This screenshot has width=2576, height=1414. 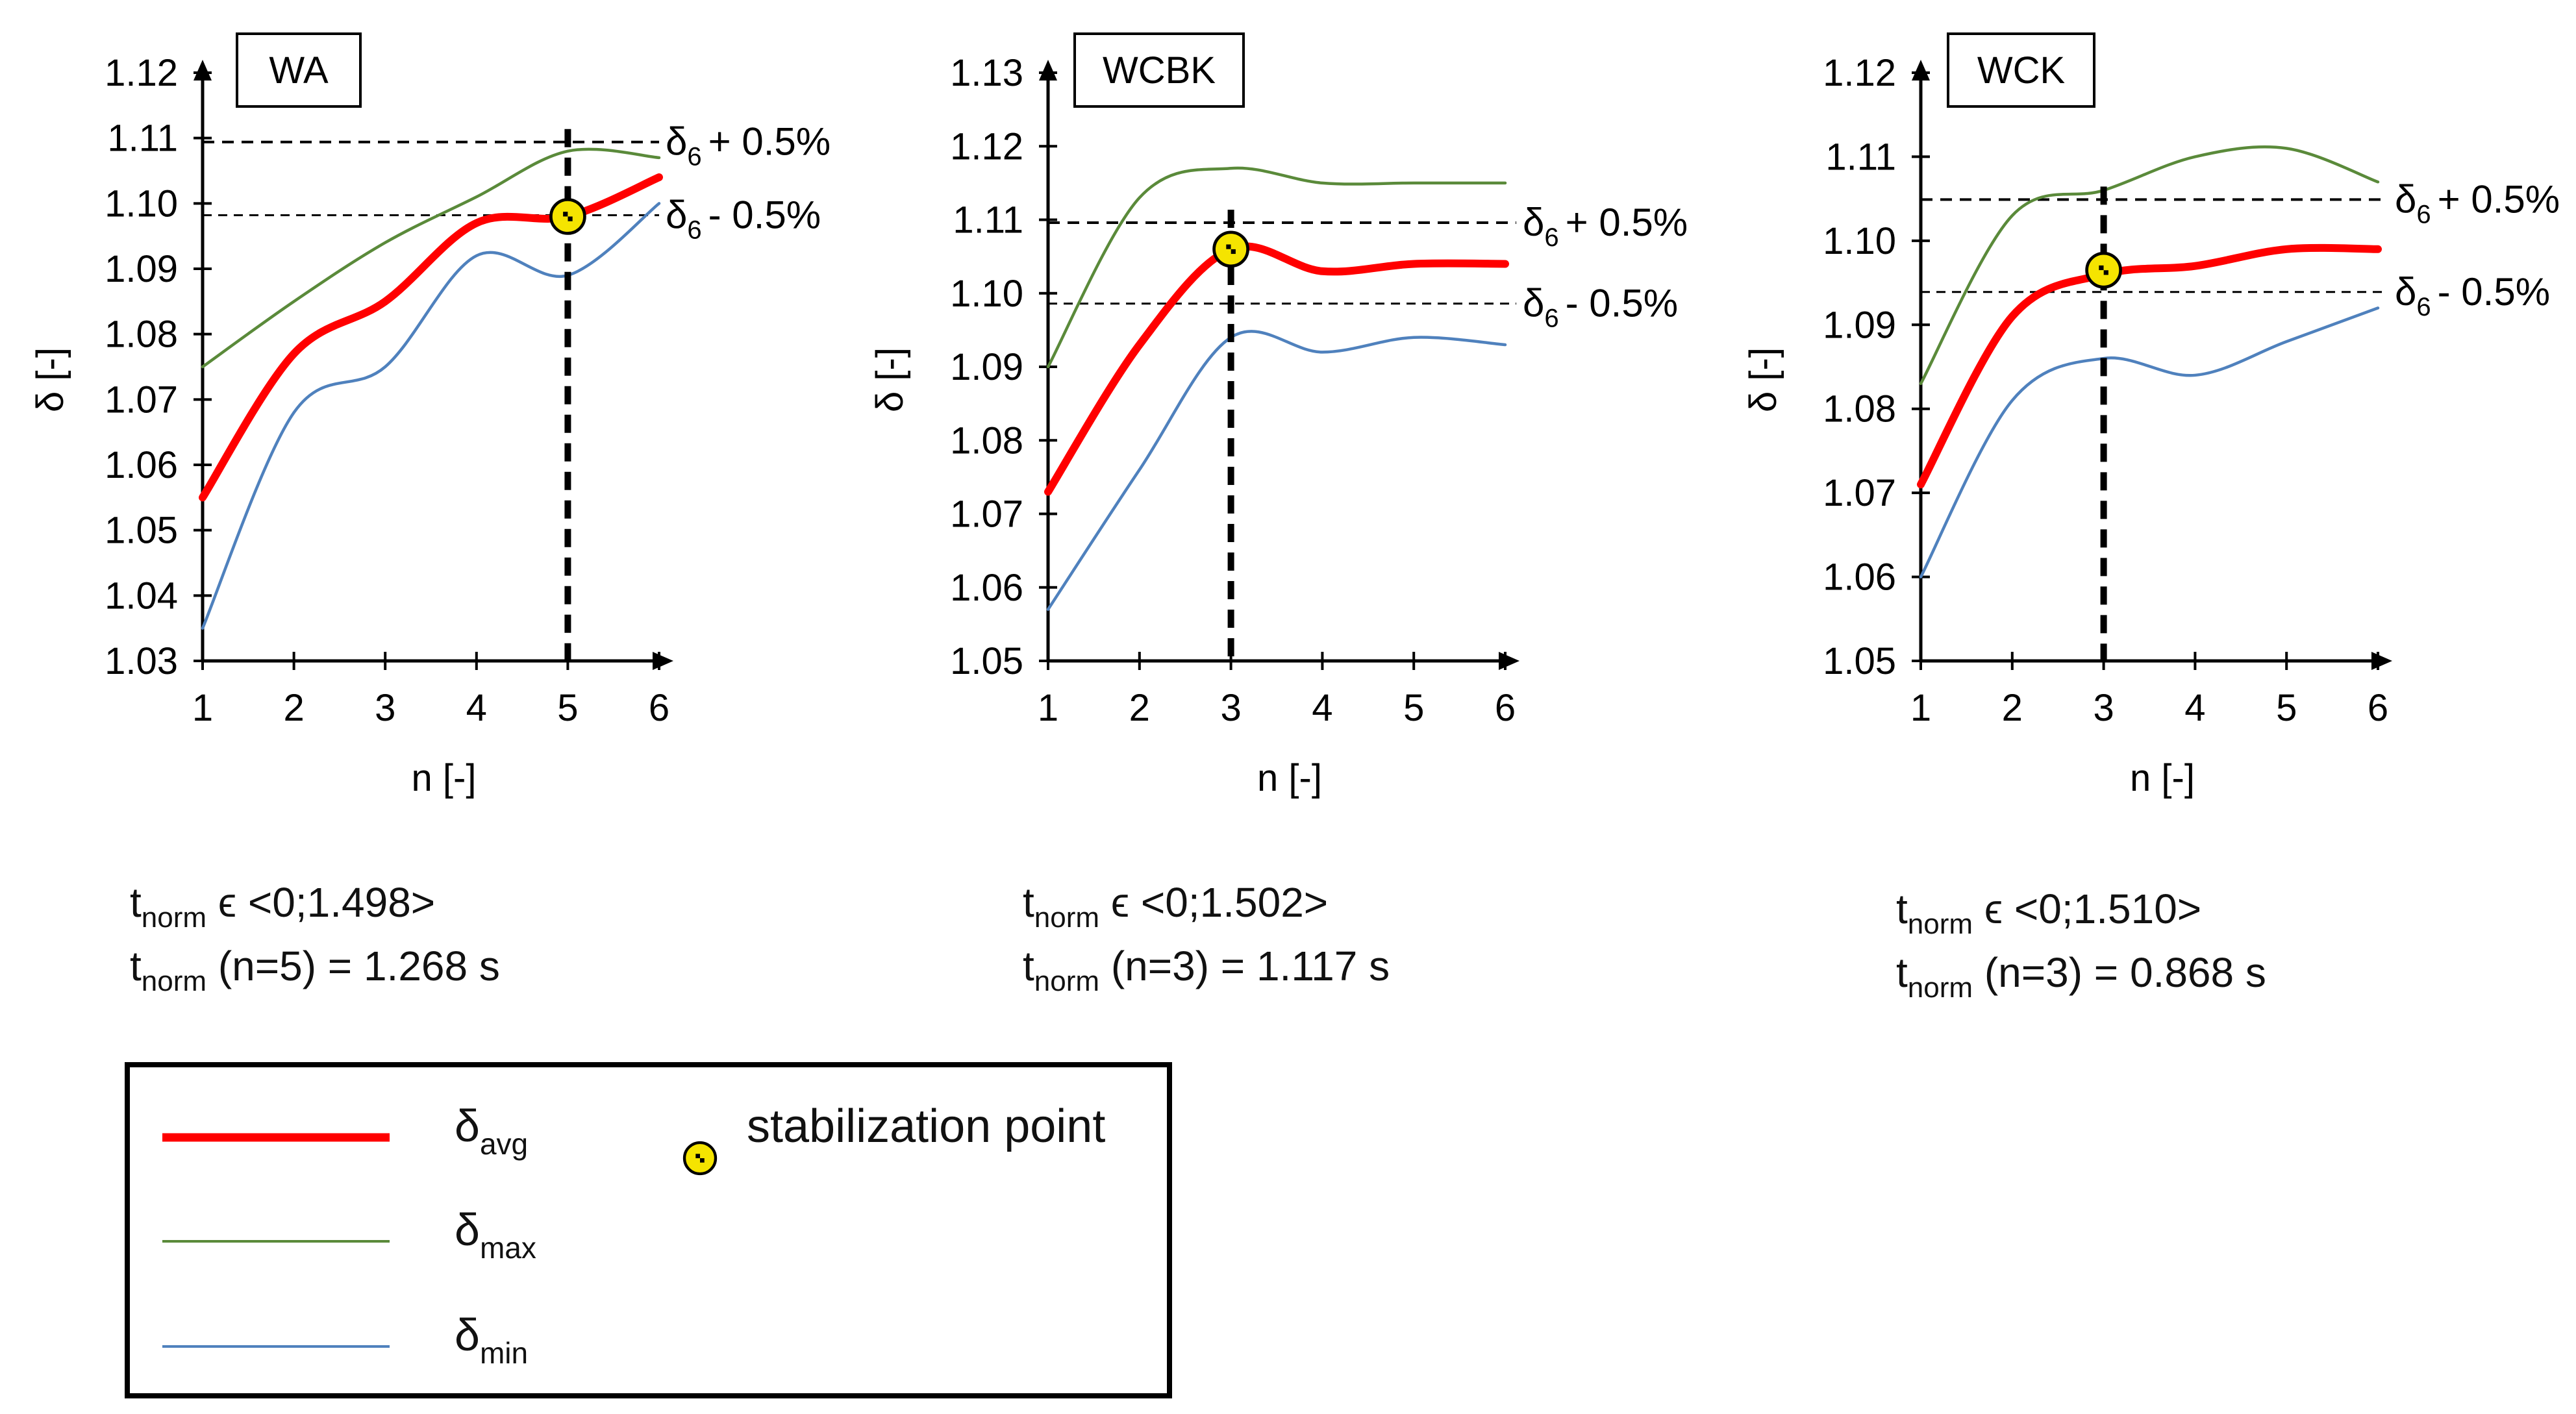 What do you see at coordinates (986, 73) in the screenshot?
I see `y-tick-label: 1.13` at bounding box center [986, 73].